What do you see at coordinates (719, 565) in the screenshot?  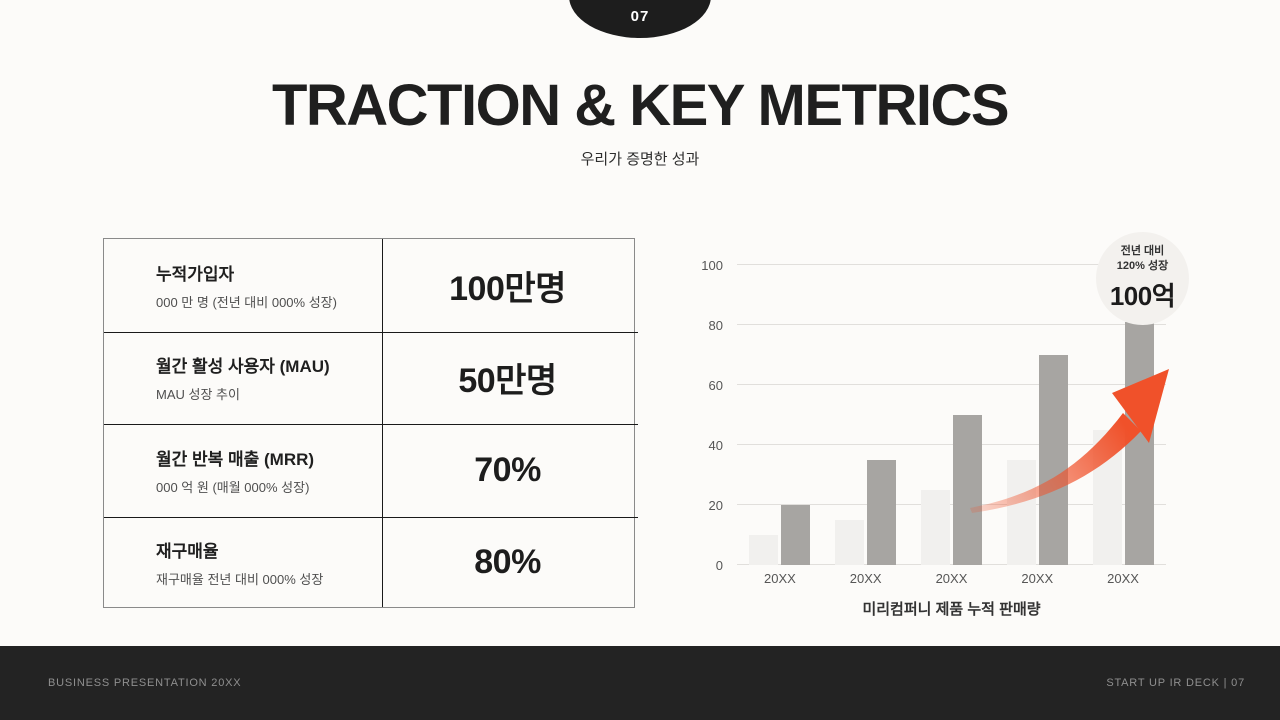 I see `y-tick-label: 0` at bounding box center [719, 565].